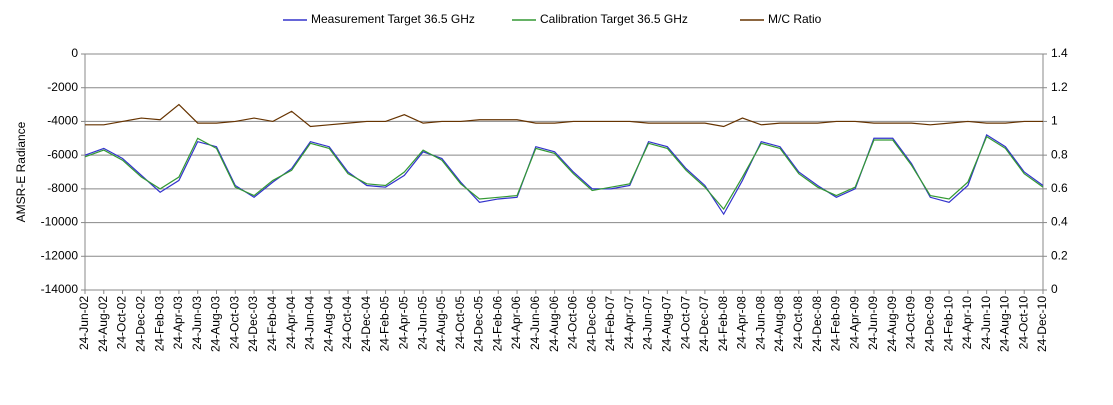 The width and height of the screenshot is (1113, 405). I want to click on y-tick-label: -4000, so click(62, 121).